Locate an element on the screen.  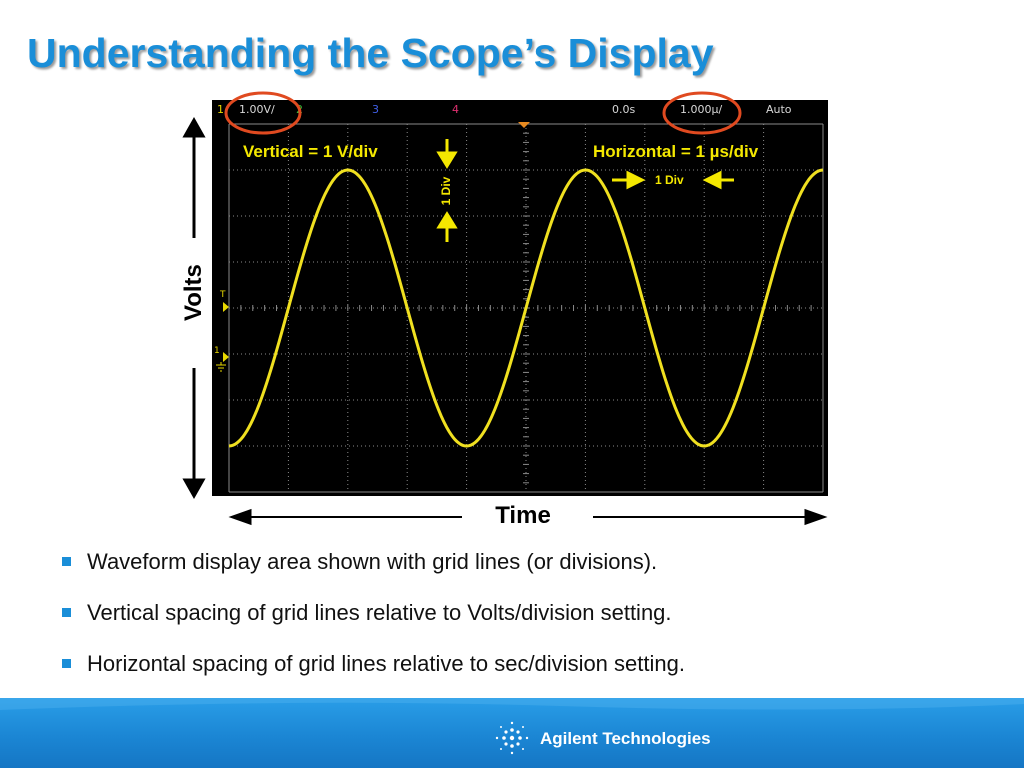
footer-wave is located at coordinates (512, 704).